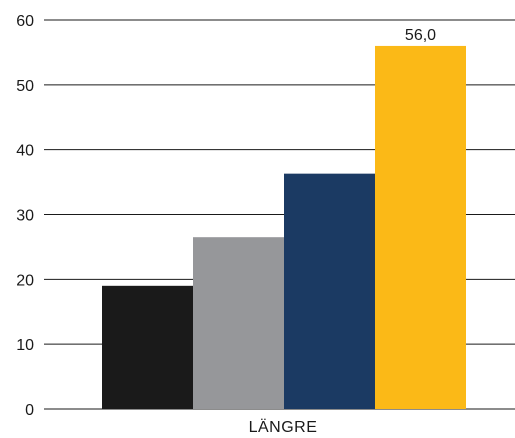  What do you see at coordinates (25, 280) in the screenshot?
I see `y-tick-label: 20` at bounding box center [25, 280].